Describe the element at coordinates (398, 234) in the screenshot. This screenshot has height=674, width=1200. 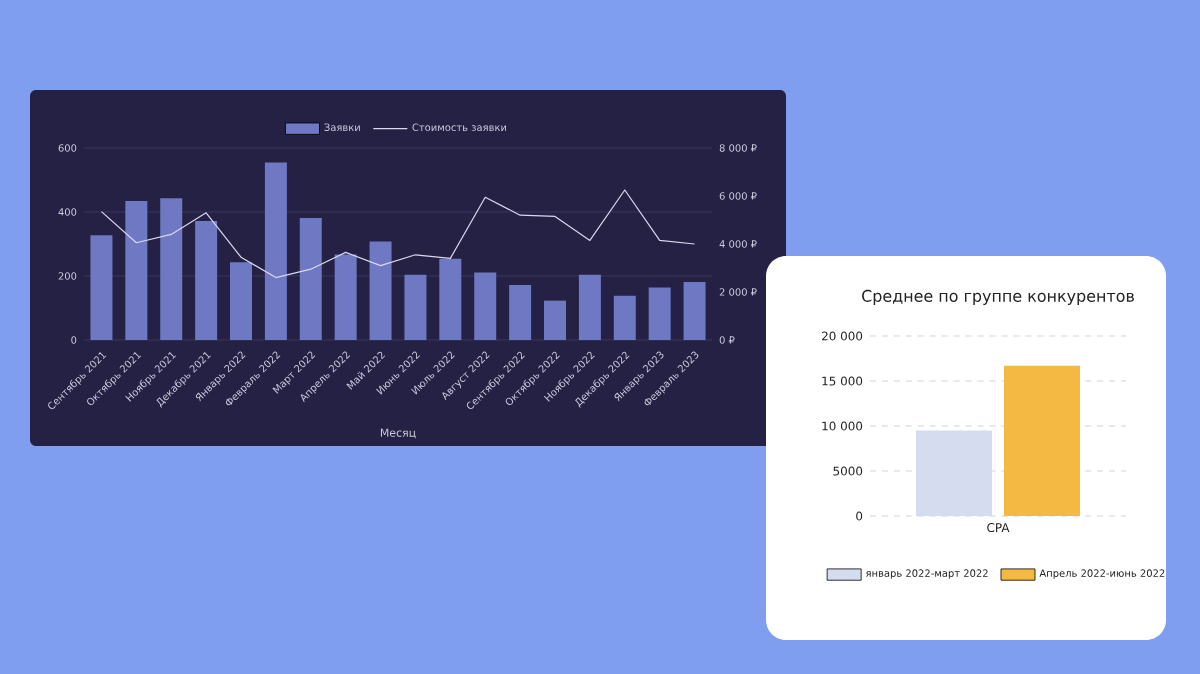
I see `line-series` at that location.